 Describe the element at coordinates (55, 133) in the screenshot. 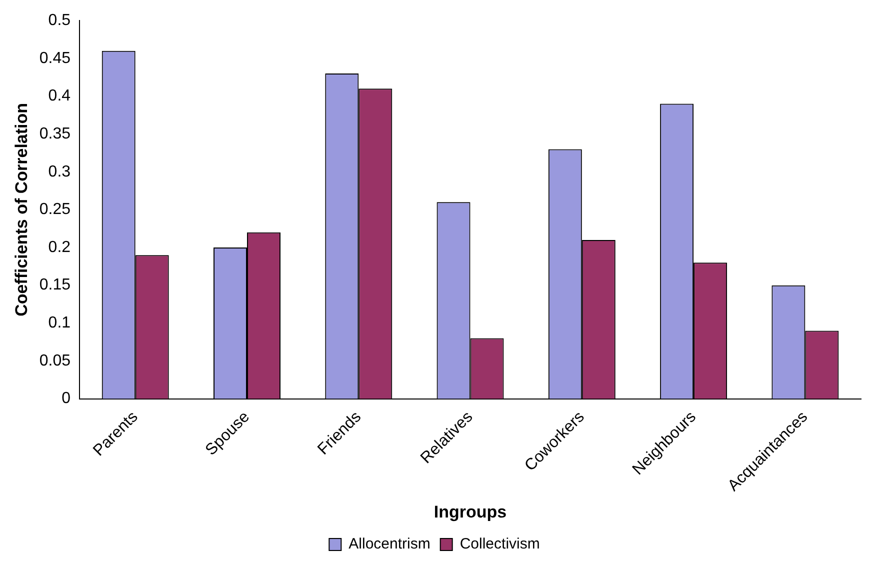

I see `y-tick-label: 0.35` at that location.